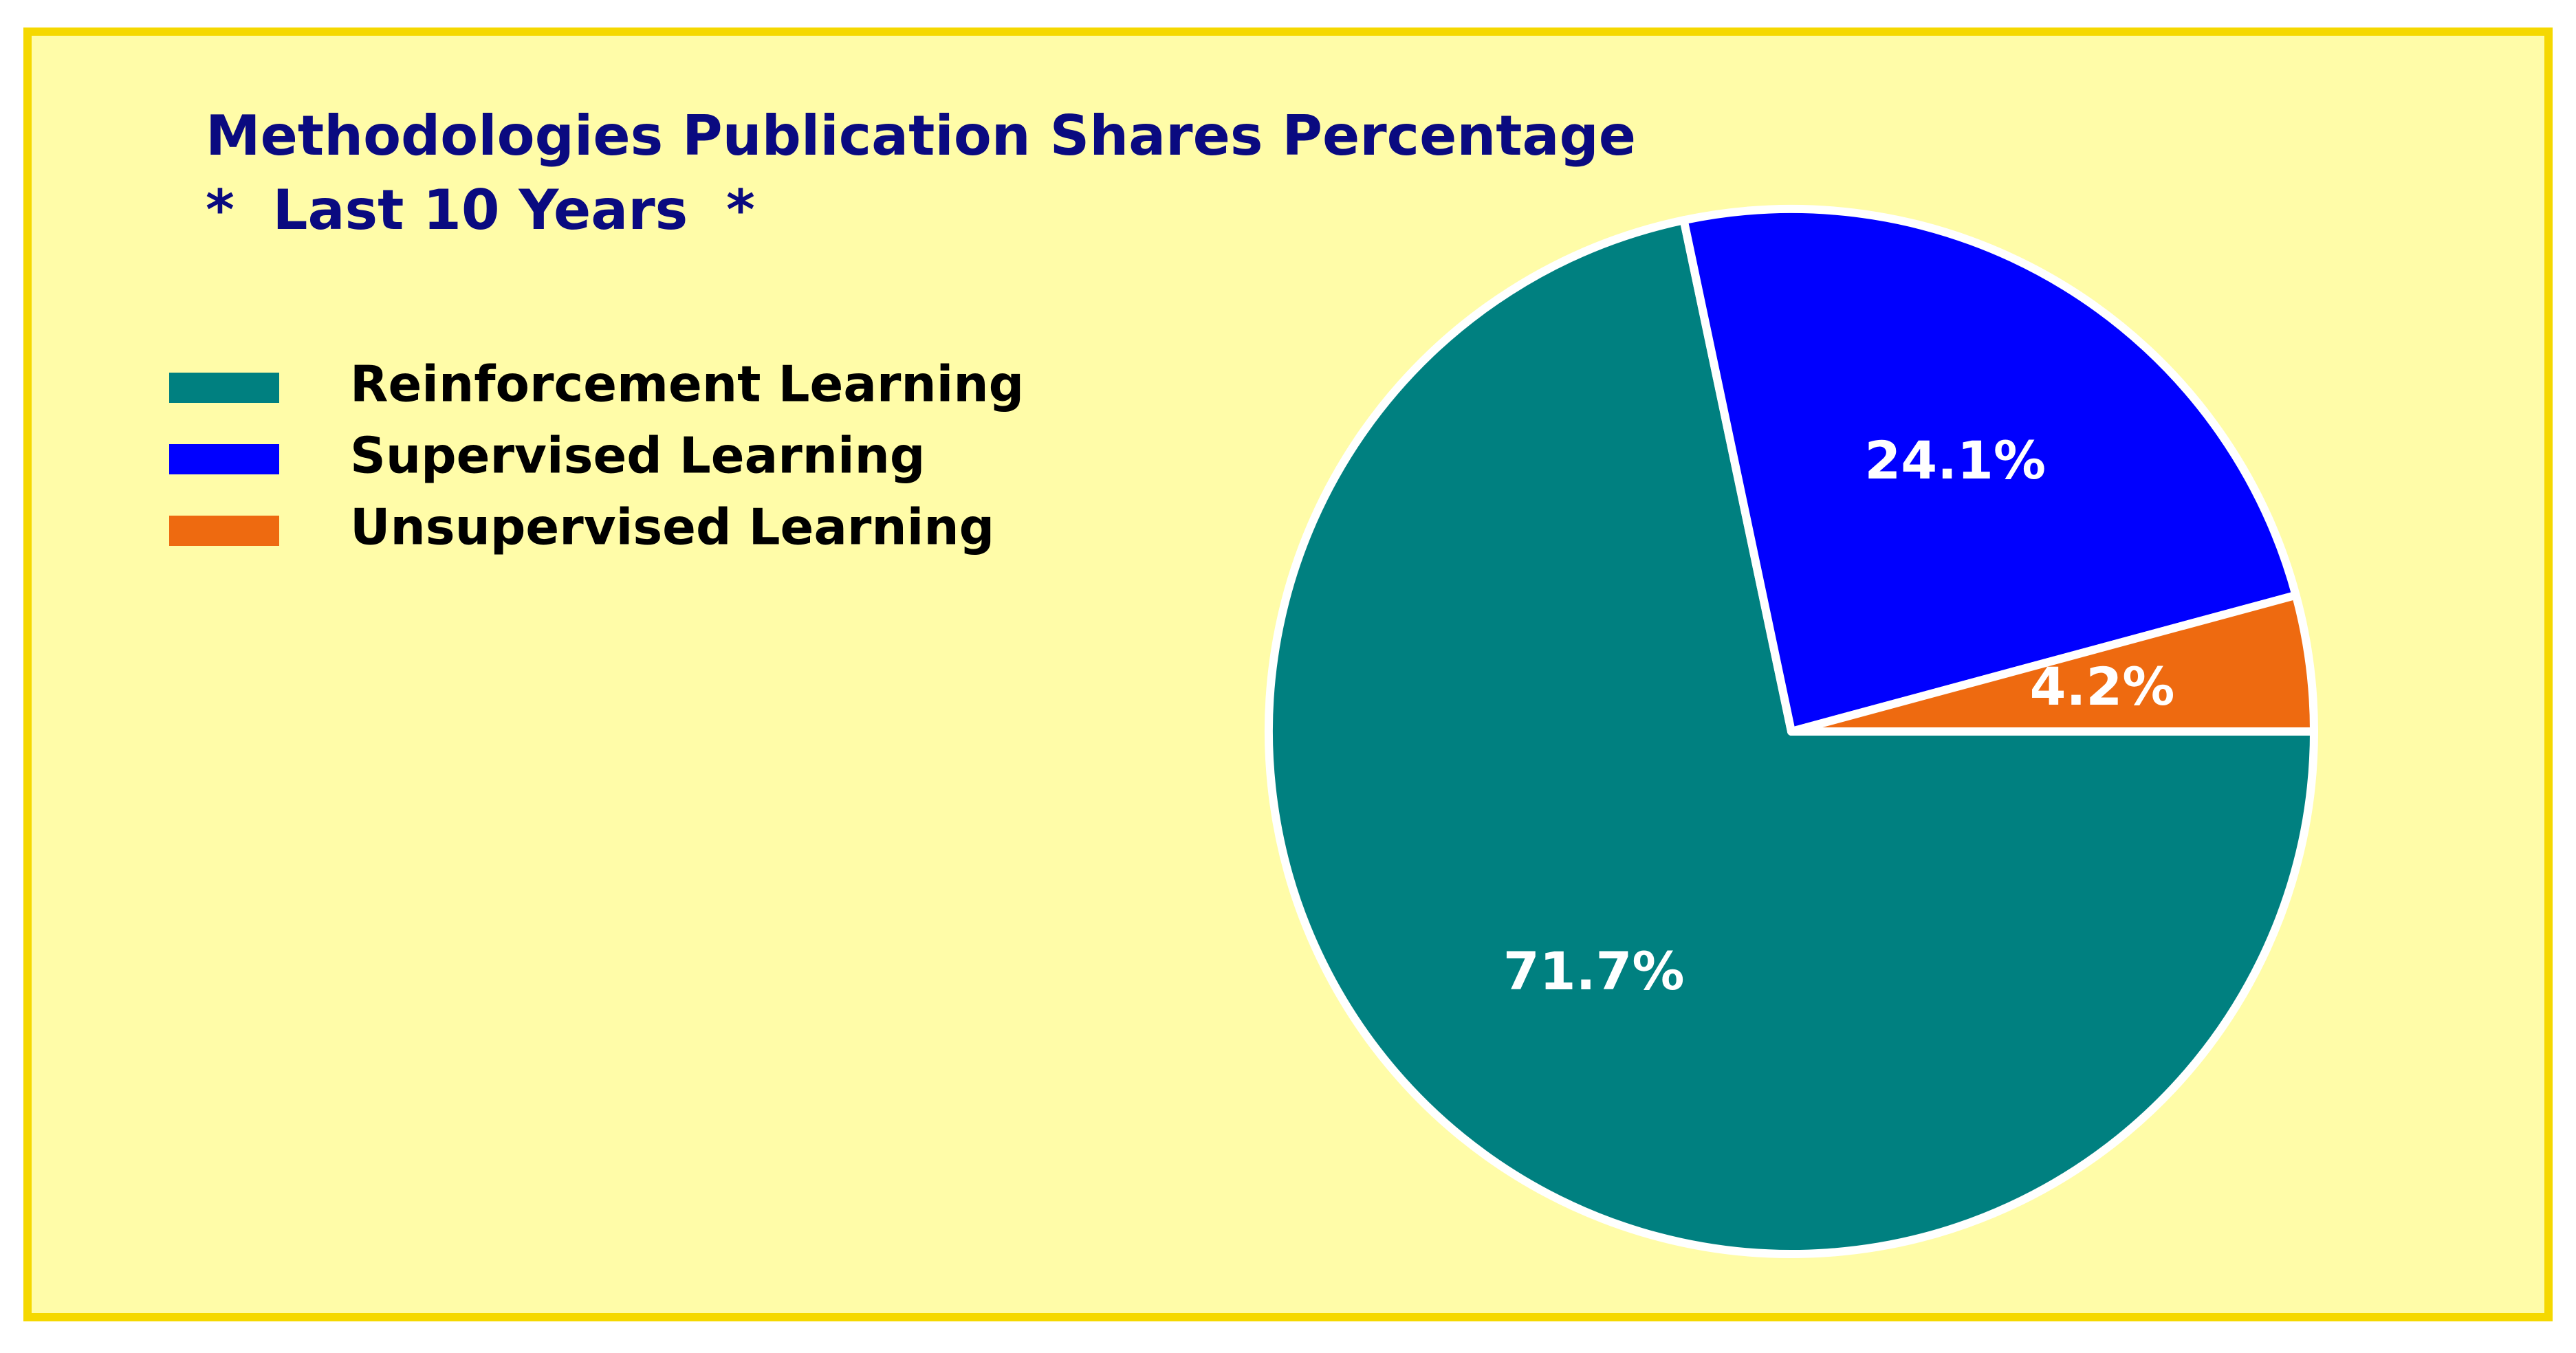  What do you see at coordinates (687, 384) in the screenshot?
I see `legend-label: Reinforcement Learning` at bounding box center [687, 384].